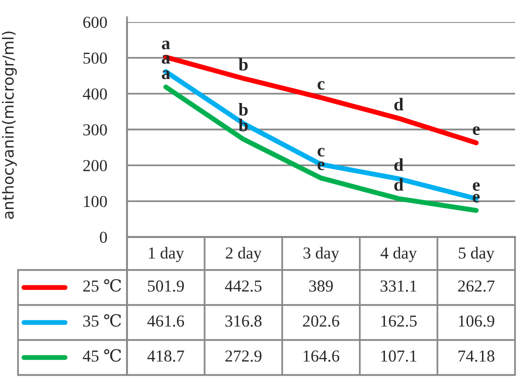 The image size is (520, 382). What do you see at coordinates (166, 254) in the screenshot?
I see `x-tick-label: 1 day` at bounding box center [166, 254].